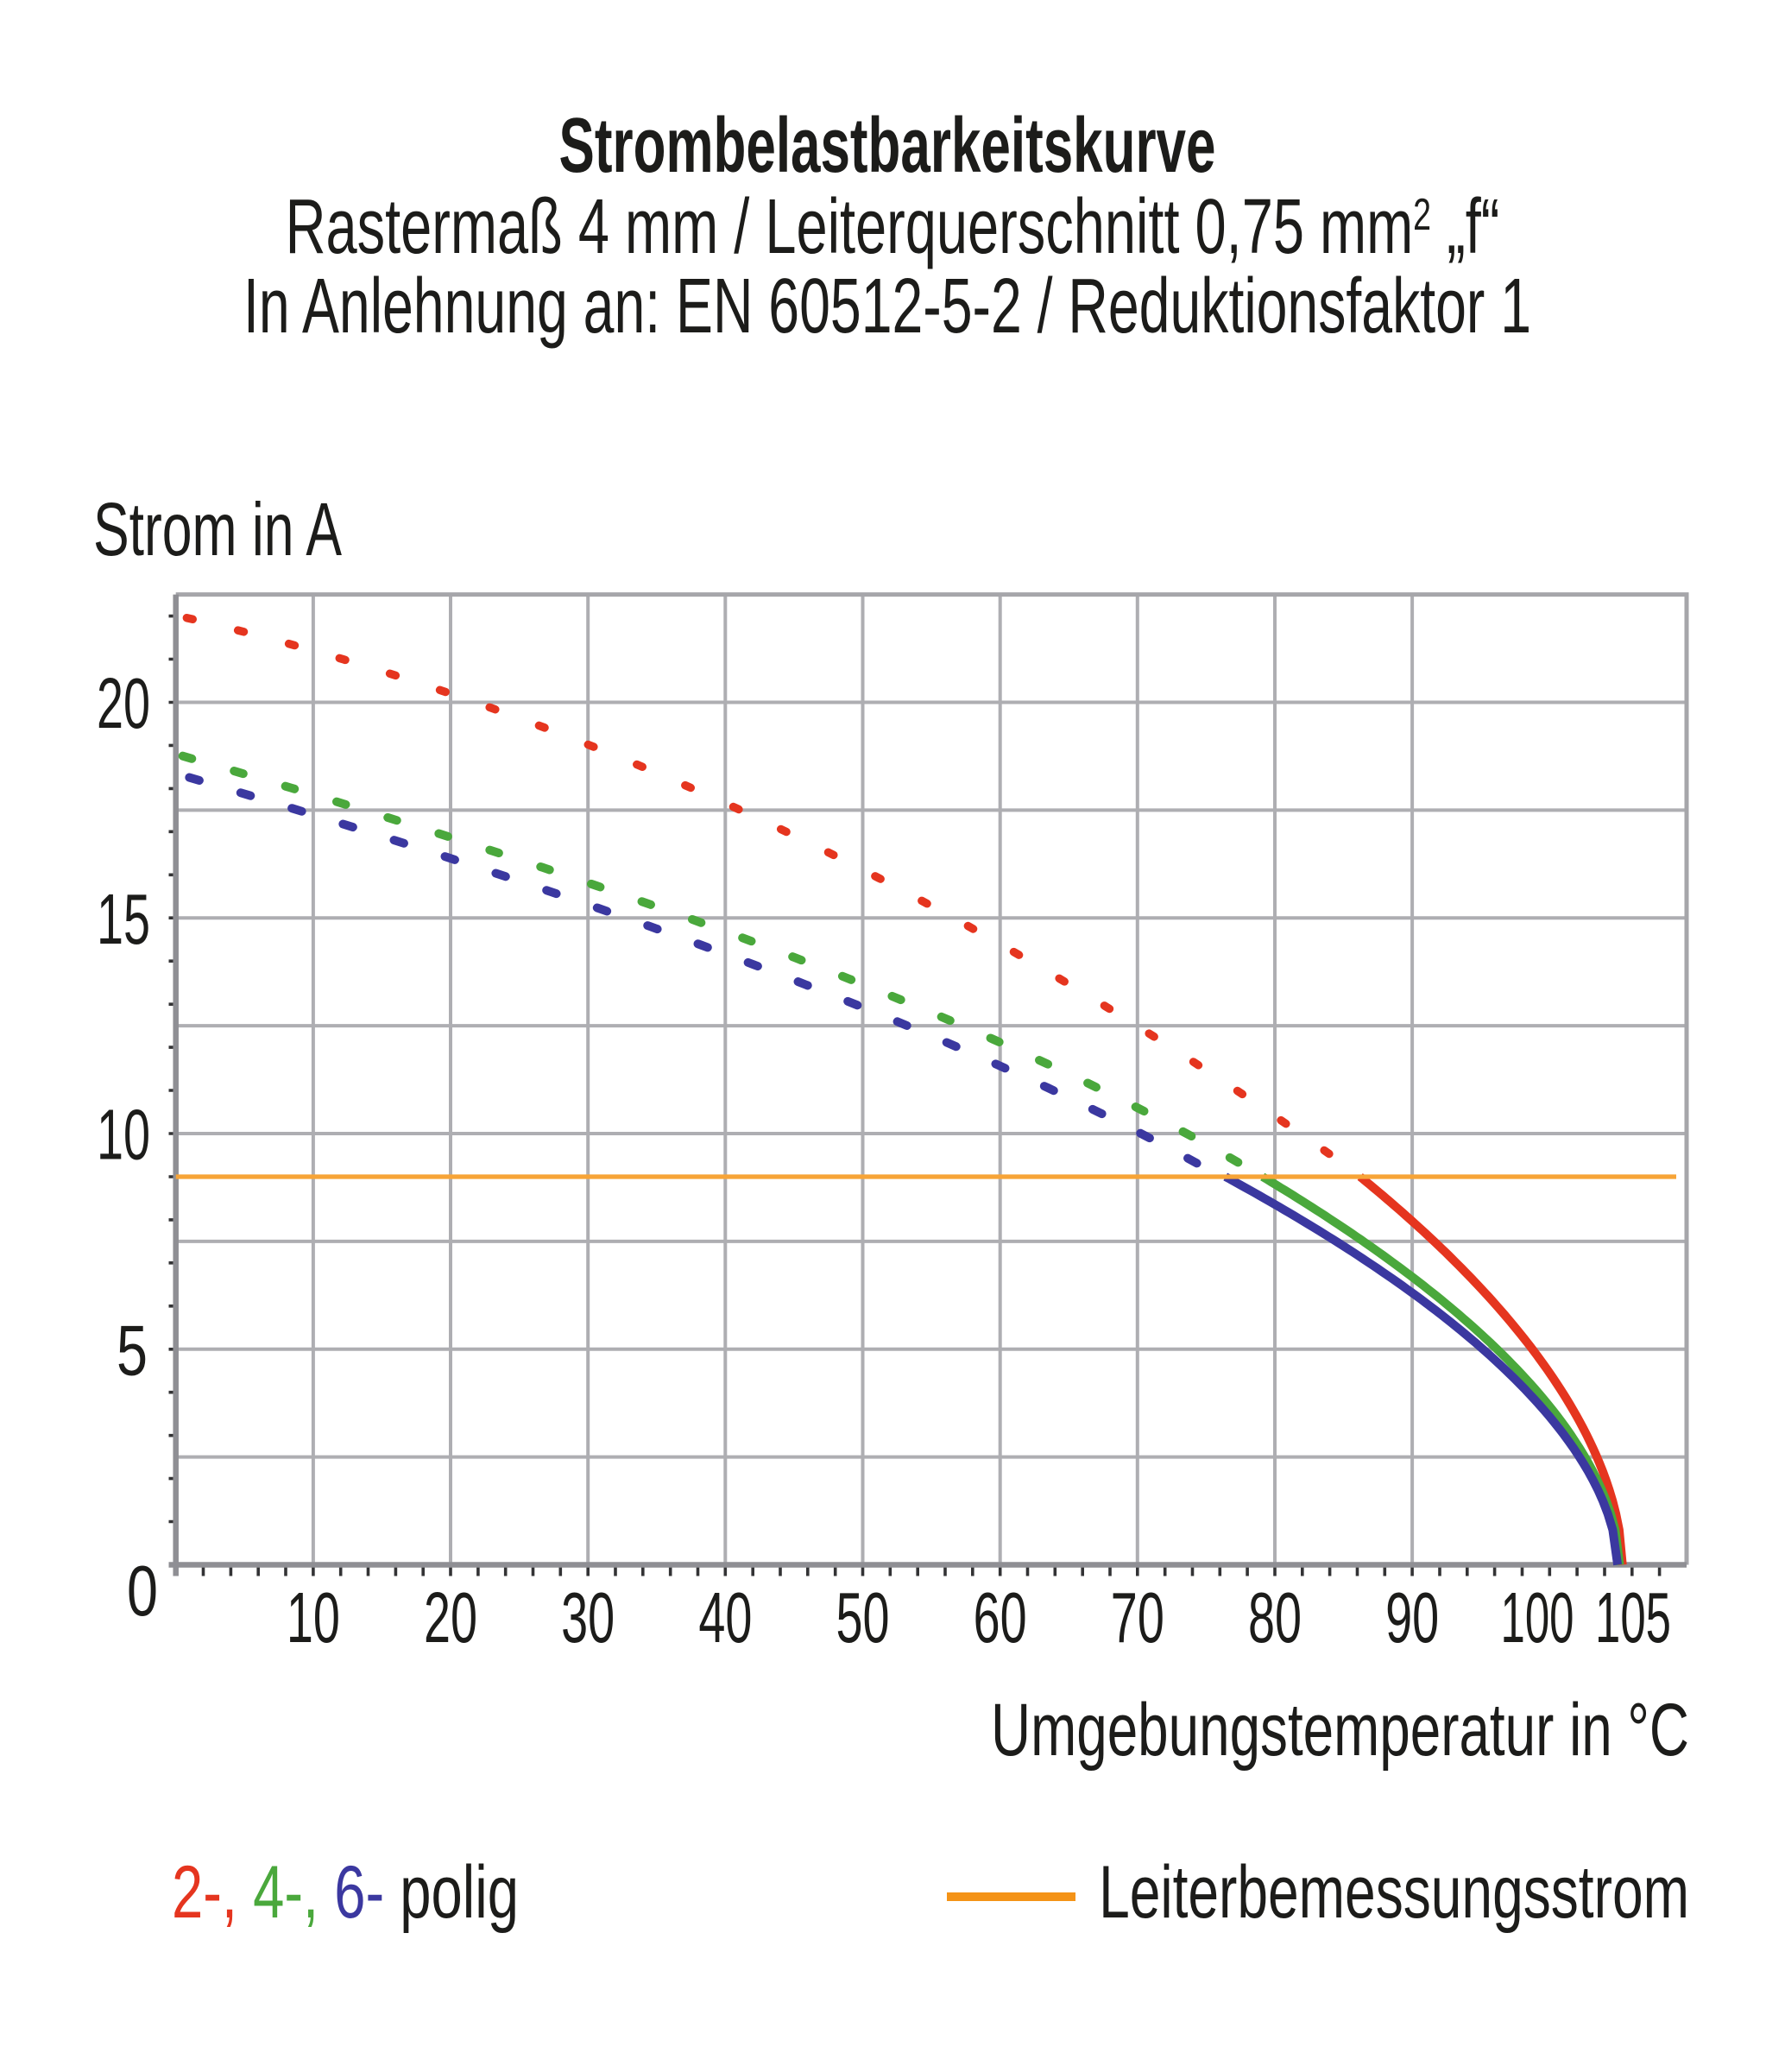 The height and width of the screenshot is (2072, 1766). What do you see at coordinates (1394, 1892) in the screenshot?
I see `svg-text: Leiterbemessungsstrom` at bounding box center [1394, 1892].